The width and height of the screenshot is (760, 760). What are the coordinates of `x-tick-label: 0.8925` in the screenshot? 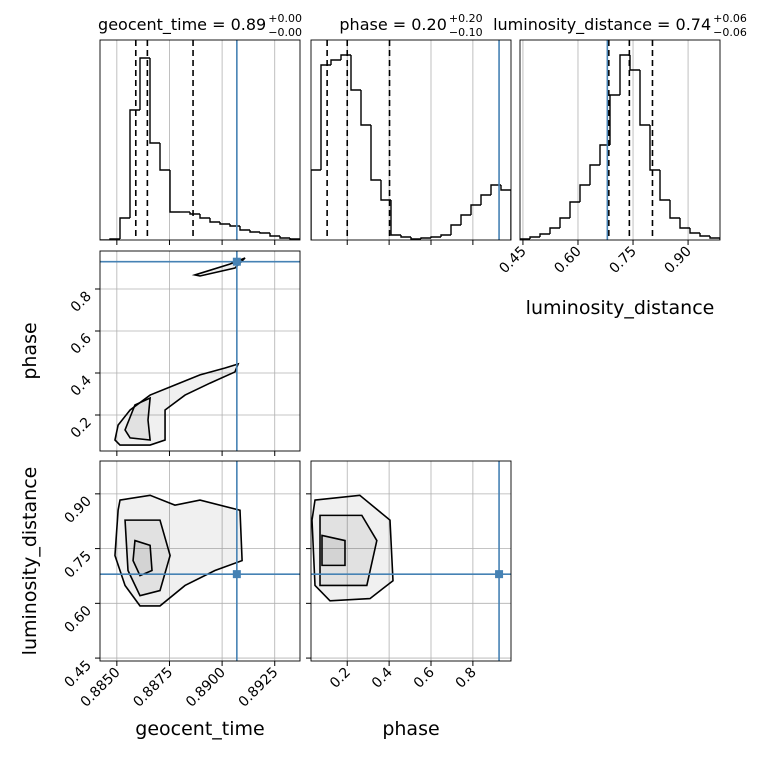 It's located at (259, 688).